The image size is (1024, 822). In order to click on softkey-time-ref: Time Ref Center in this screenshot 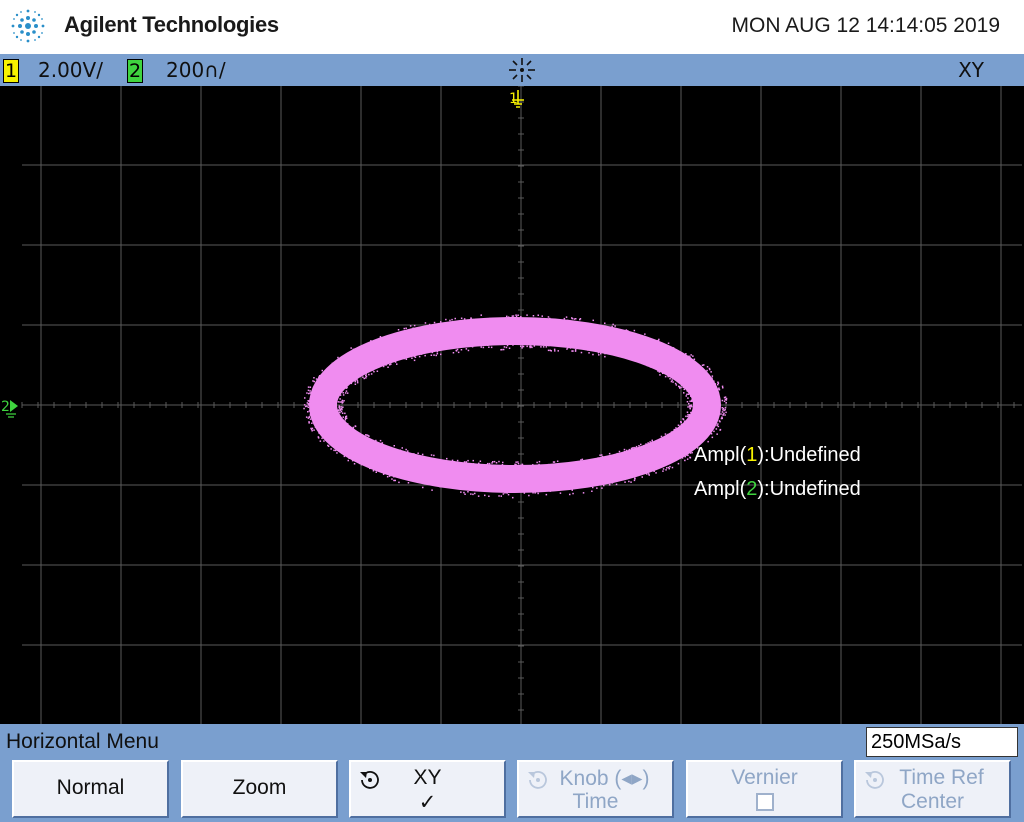, I will do `click(932, 789)`.